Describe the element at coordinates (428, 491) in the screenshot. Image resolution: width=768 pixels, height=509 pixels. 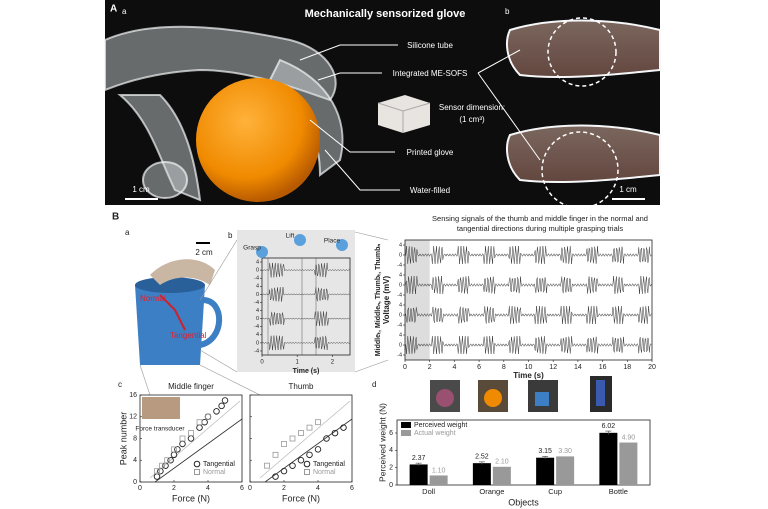
I see `x-tick-label: Doll` at that location.